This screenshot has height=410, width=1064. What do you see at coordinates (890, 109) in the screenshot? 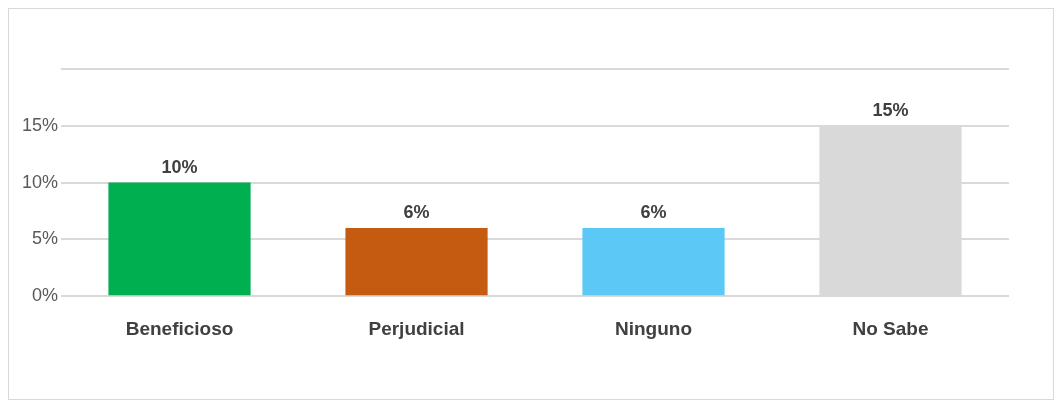
I see `data-label: 15%` at bounding box center [890, 109].